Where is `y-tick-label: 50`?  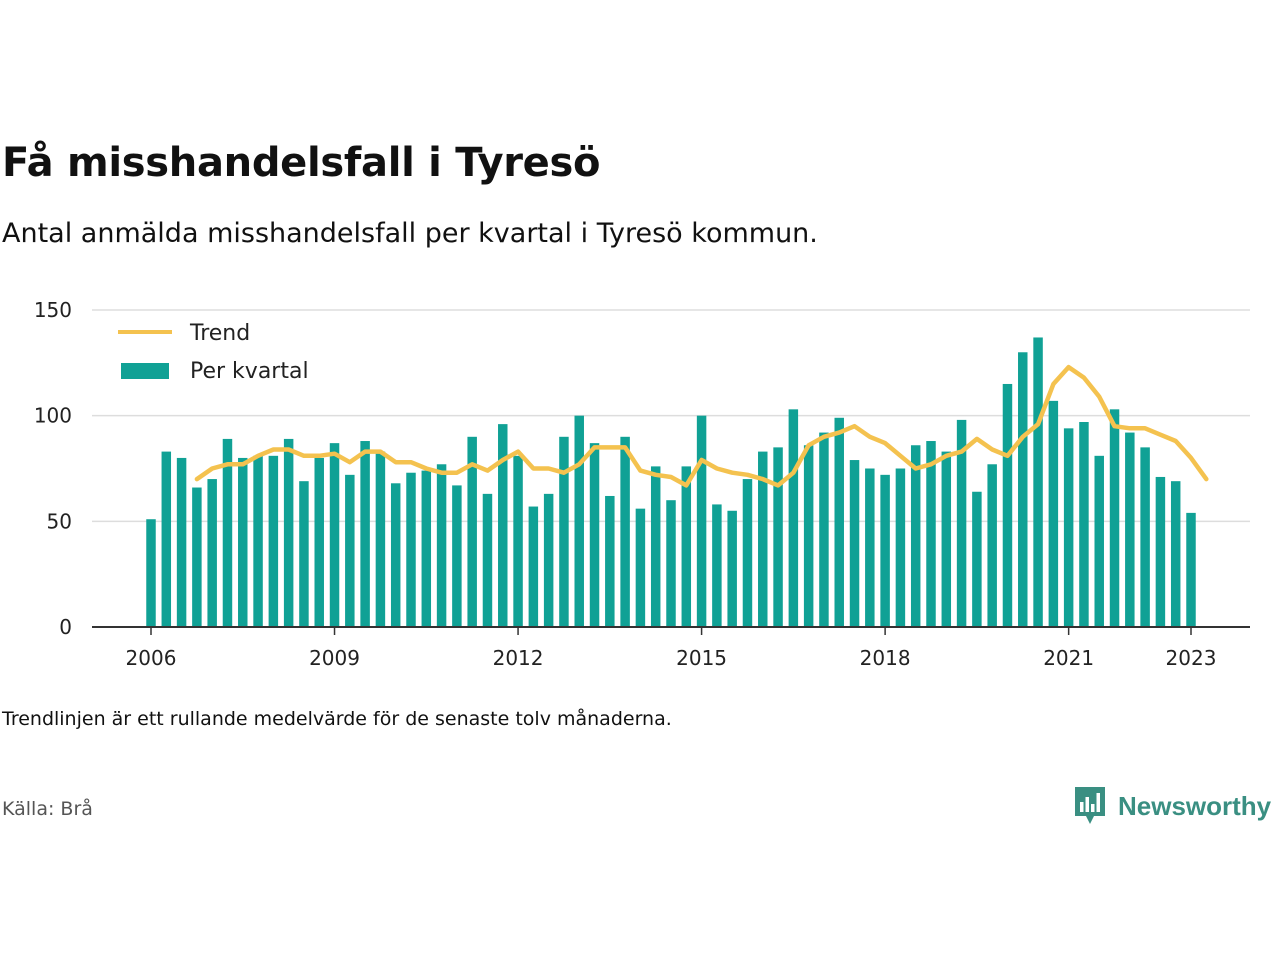 y-tick-label: 50 is located at coordinates (59, 521).